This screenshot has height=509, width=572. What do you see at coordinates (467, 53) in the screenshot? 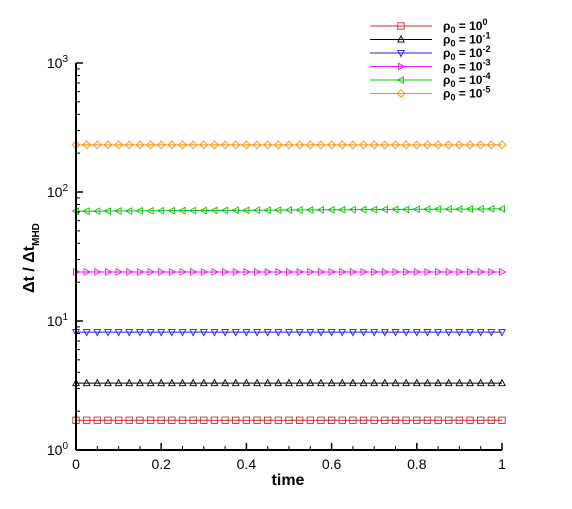
I see `legend-label: ρ0 = 10-2` at bounding box center [467, 53].